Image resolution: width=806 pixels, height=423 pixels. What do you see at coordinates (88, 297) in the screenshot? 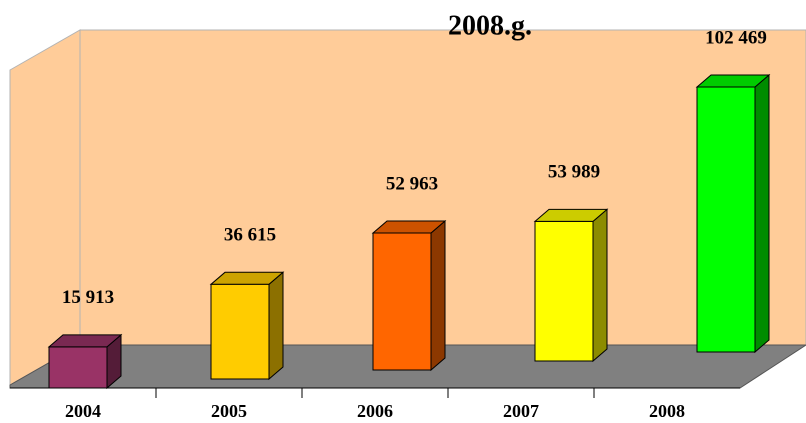
I see `data-label: 15 913` at bounding box center [88, 297].